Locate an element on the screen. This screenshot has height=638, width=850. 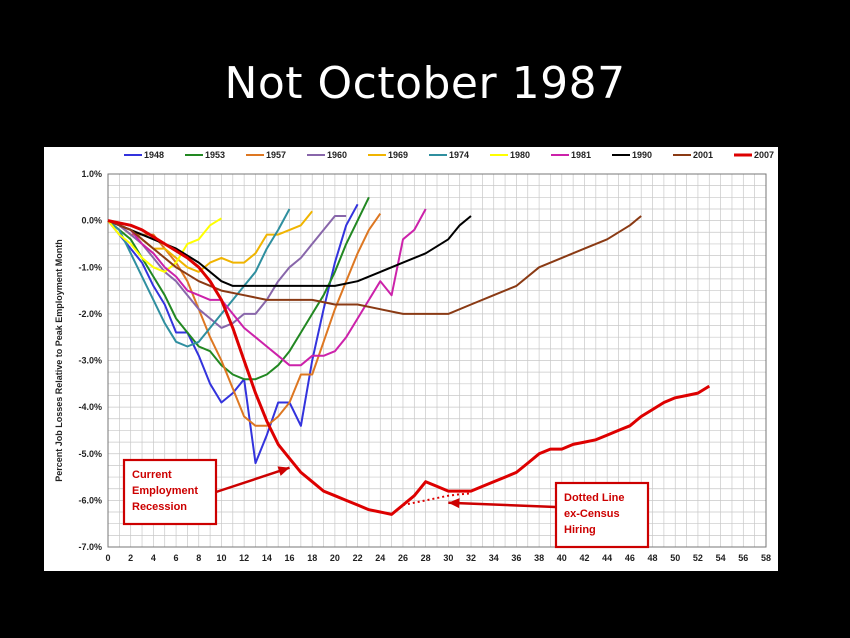
x-tick-label: 12 is located at coordinates (244, 558).